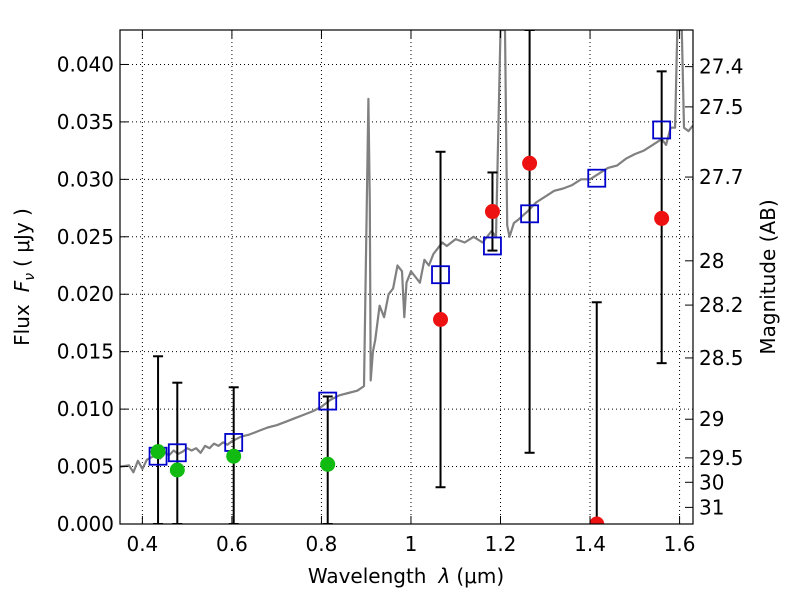 The height and width of the screenshot is (604, 800). What do you see at coordinates (501, 544) in the screenshot?
I see `x-tick-label: 1.2` at bounding box center [501, 544].